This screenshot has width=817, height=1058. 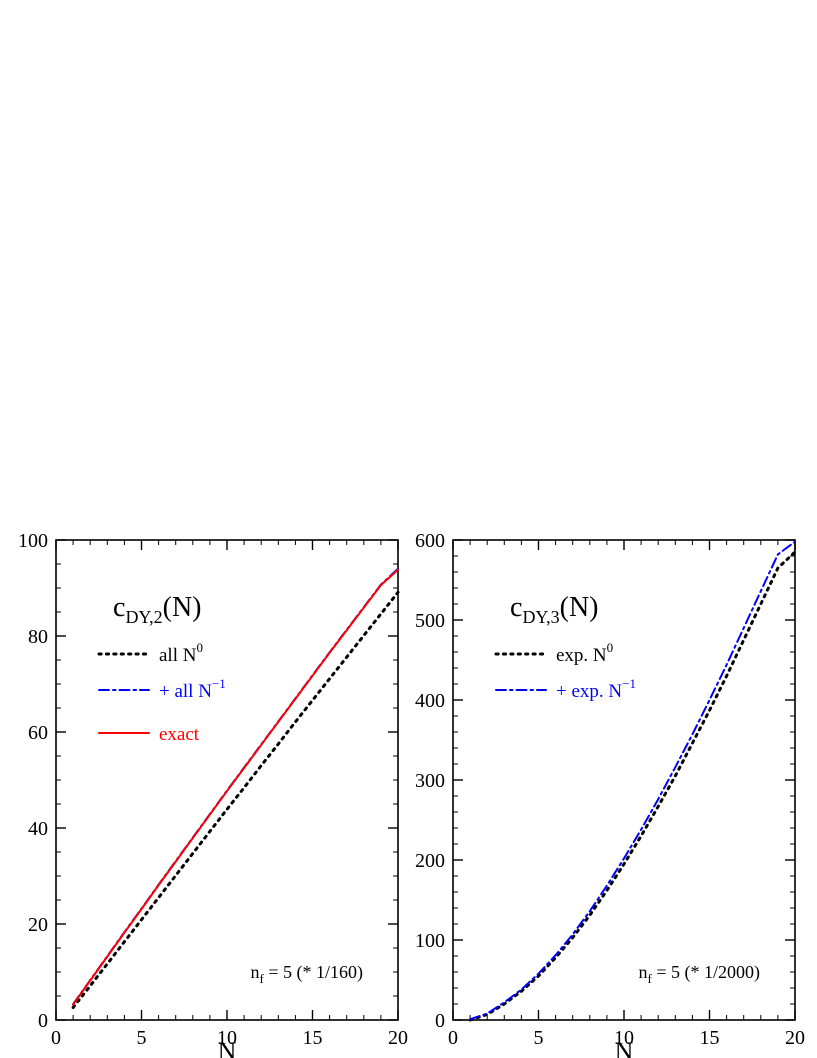 I want to click on legend-text: exact, so click(x=179, y=734).